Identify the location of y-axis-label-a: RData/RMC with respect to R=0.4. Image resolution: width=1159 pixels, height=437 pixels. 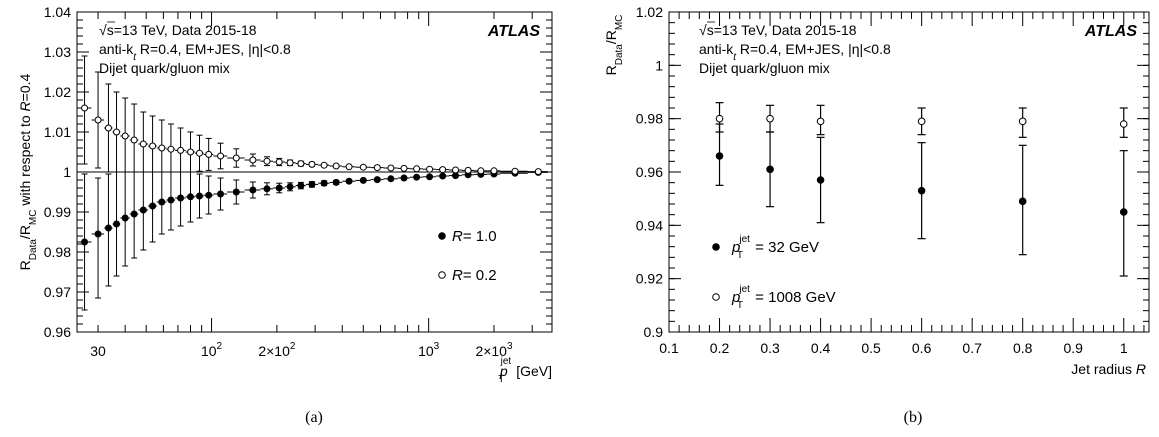
(28, 171).